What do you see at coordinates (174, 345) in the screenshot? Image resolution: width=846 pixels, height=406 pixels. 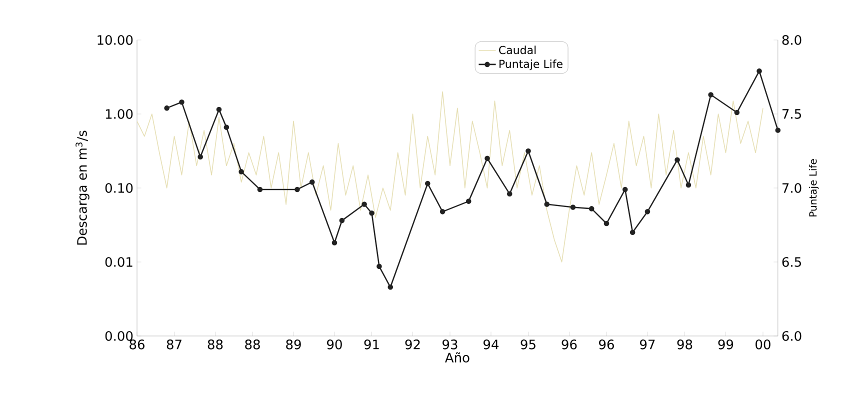 I see `x-tick-label: 87` at bounding box center [174, 345].